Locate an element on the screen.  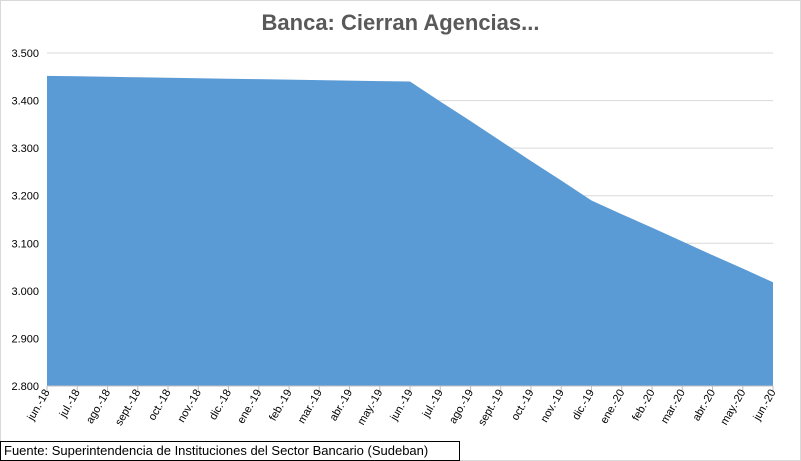
x-tick-label: mar.-19 is located at coordinates (310, 407).